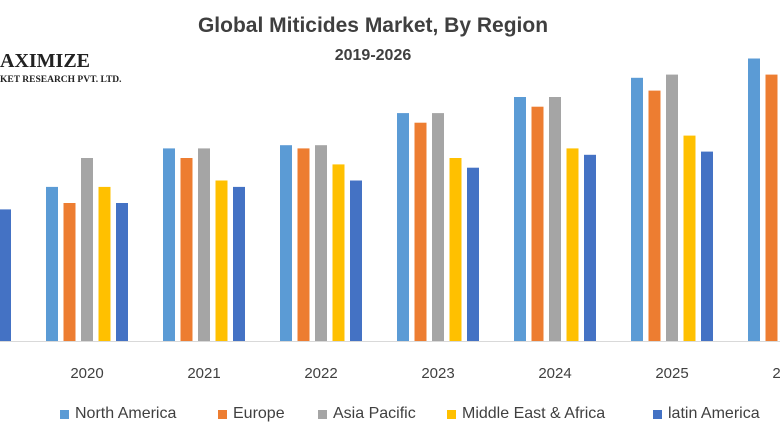 The height and width of the screenshot is (440, 780). I want to click on bar-latin-america-2020, so click(122, 272).